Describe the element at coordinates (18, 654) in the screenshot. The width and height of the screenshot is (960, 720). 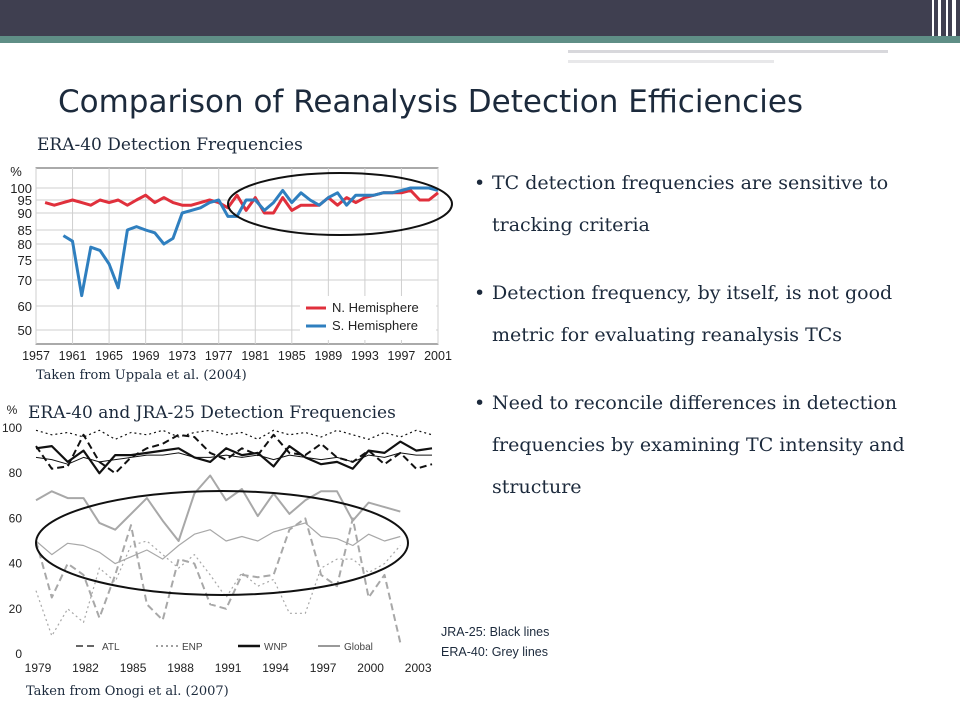
I see `y-tick-label: 0` at that location.